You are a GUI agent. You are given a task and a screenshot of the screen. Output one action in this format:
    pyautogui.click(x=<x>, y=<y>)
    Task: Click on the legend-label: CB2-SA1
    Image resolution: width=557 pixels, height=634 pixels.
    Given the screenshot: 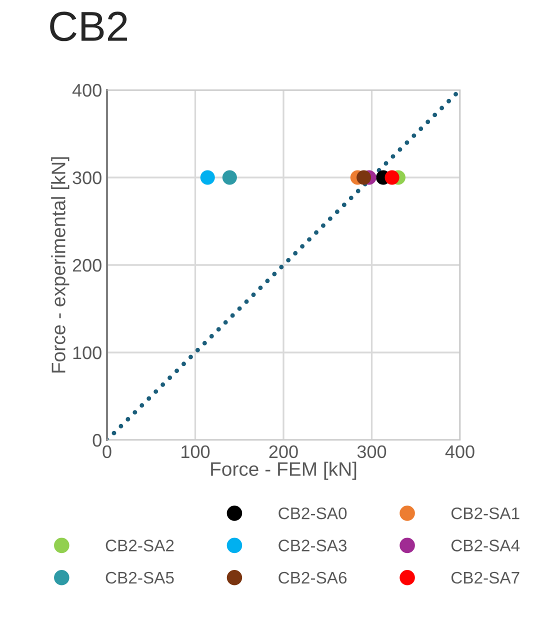 What is the action you would take?
    pyautogui.click(x=485, y=513)
    